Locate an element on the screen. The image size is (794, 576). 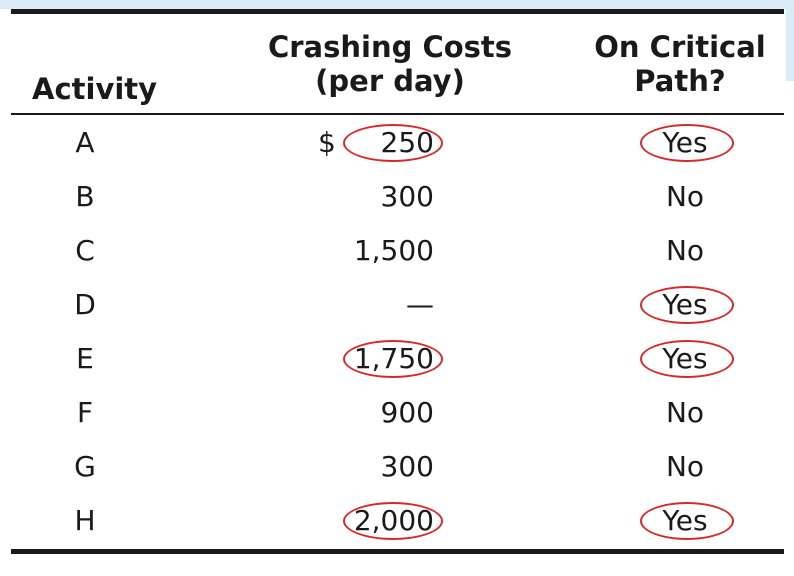
header-activity-label: Activity is located at coordinates (95, 89).